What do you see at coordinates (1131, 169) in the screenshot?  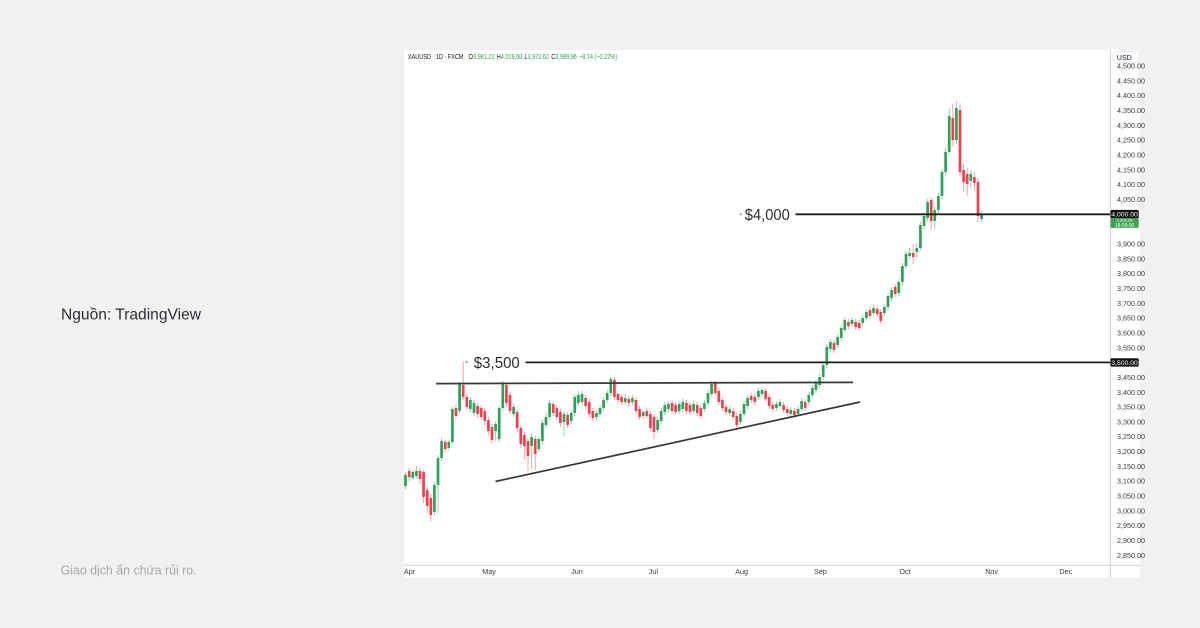 I see `svg-text: 4,150.00` at bounding box center [1131, 169].